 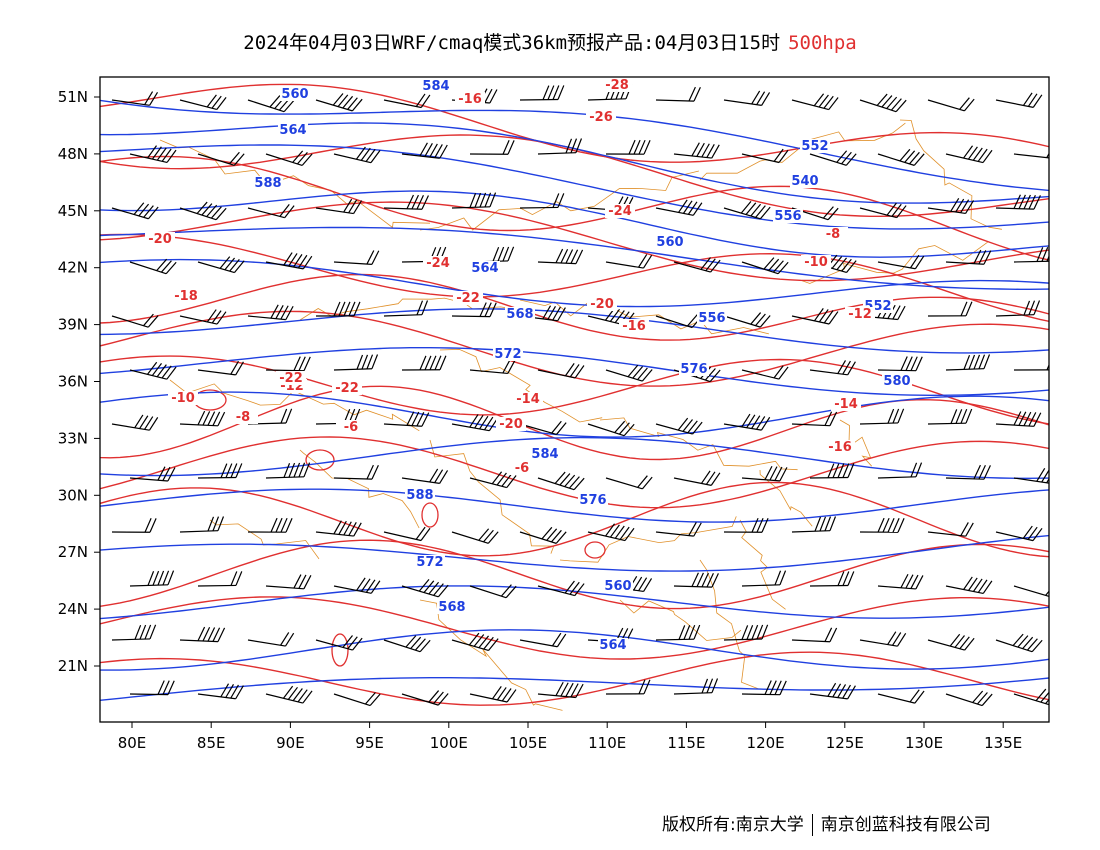 What do you see at coordinates (845, 743) in the screenshot?
I see `lon-tick-label: 125E` at bounding box center [845, 743].